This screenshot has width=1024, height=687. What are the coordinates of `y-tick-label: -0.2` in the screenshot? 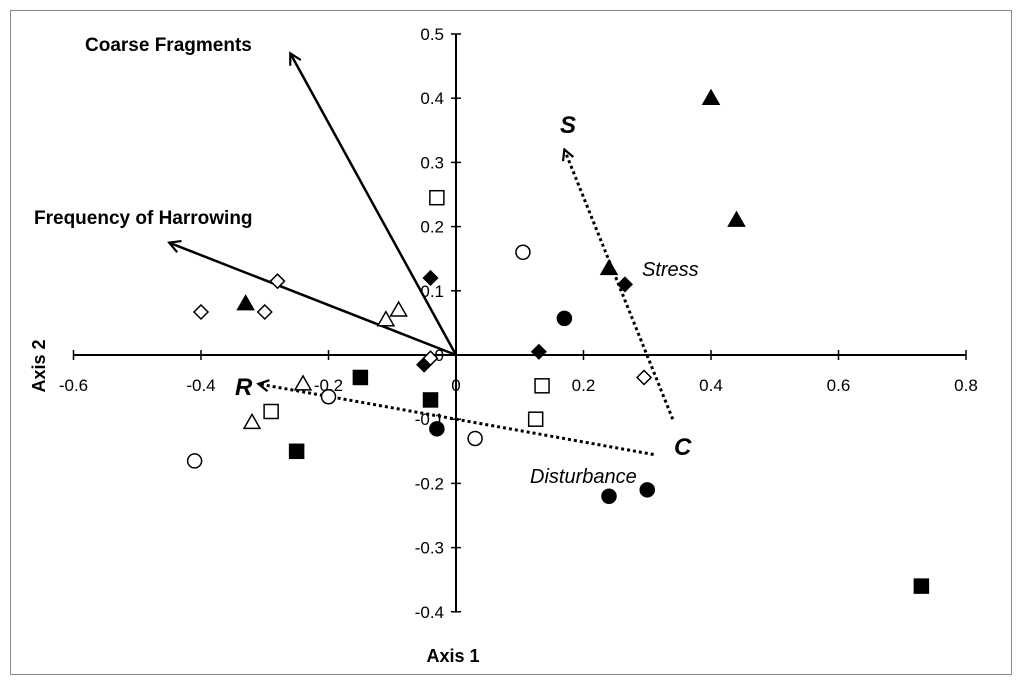 It's located at (429, 483).